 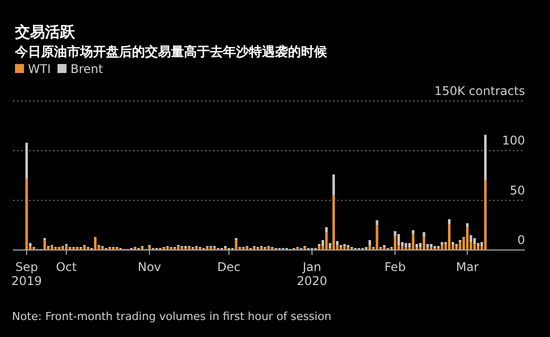 What do you see at coordinates (67, 267) in the screenshot?
I see `x-tick-label: Oct` at bounding box center [67, 267].